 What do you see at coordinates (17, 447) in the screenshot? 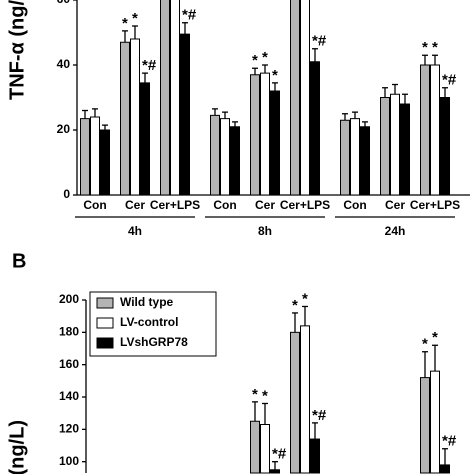
I see `y-axis-label: (ng/L)` at bounding box center [17, 447].